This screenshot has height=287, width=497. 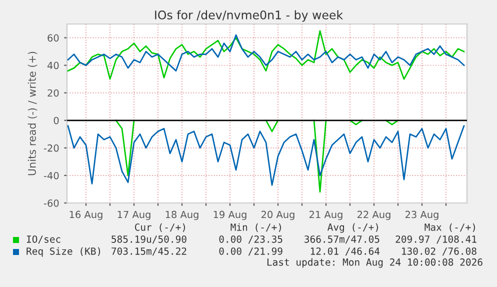 I want to click on x-tick-label: 17 Aug, so click(x=134, y=215).